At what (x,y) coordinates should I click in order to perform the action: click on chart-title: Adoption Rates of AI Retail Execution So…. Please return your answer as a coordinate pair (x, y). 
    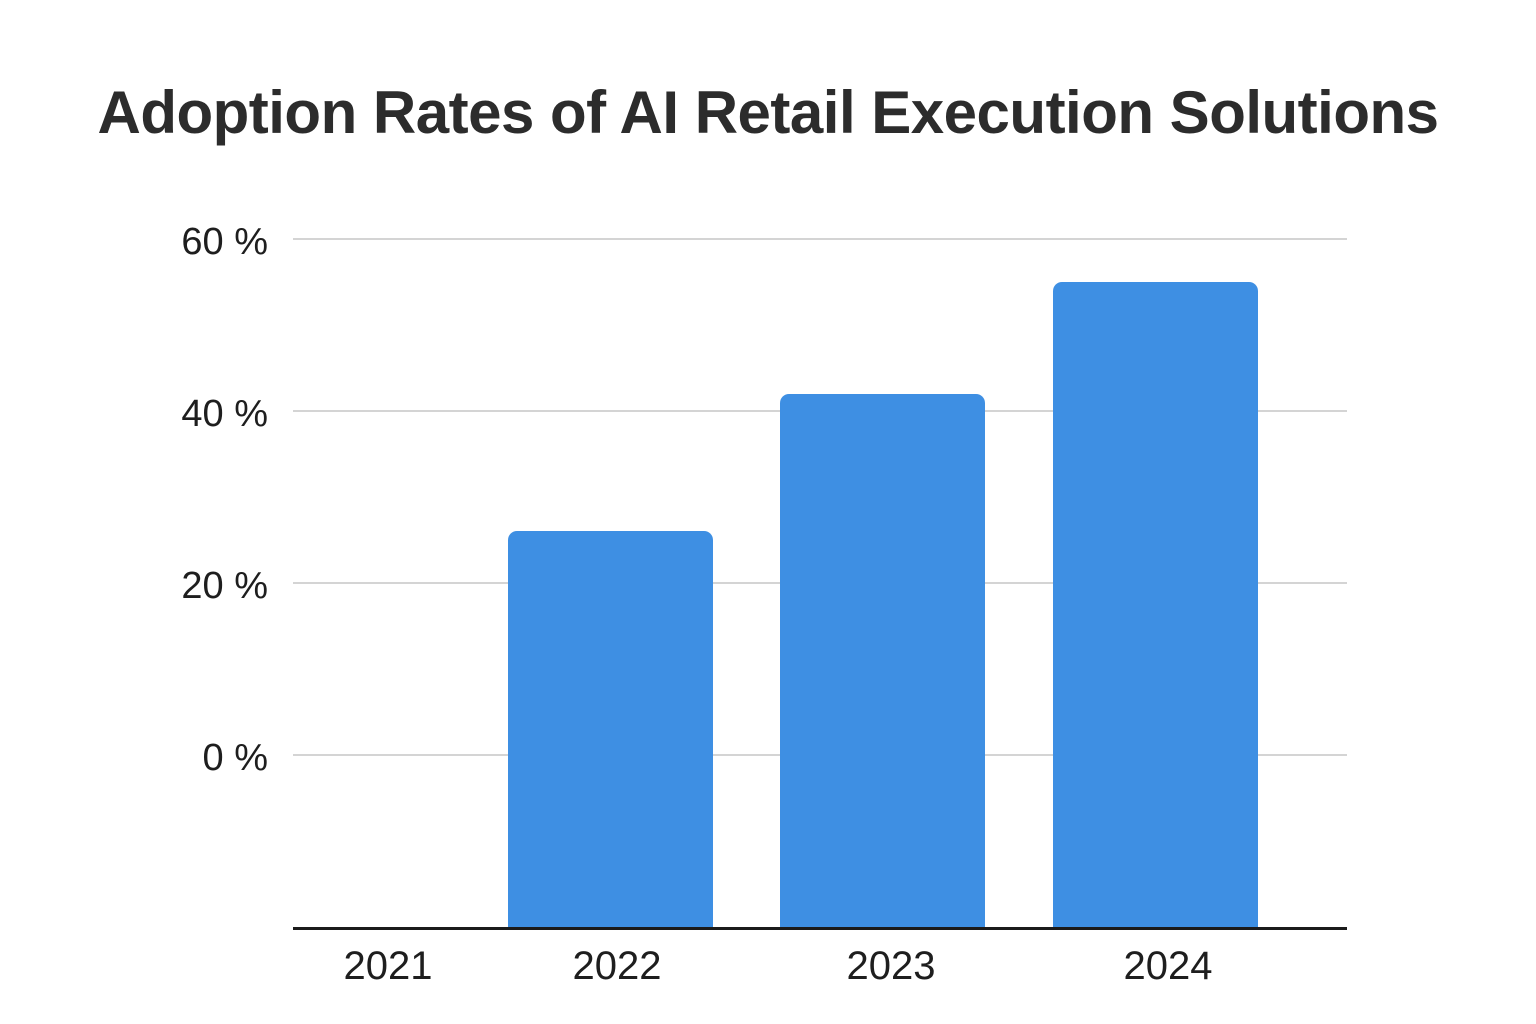
    Looking at the image, I should click on (768, 112).